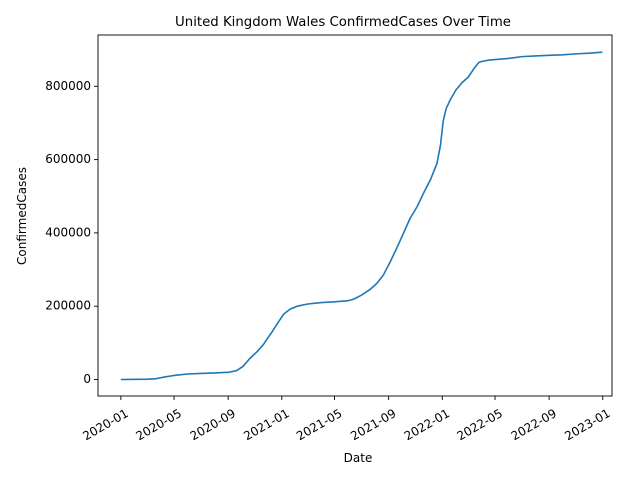 The image size is (640, 484). I want to click on y-tick-label: 200000, so click(68, 306).